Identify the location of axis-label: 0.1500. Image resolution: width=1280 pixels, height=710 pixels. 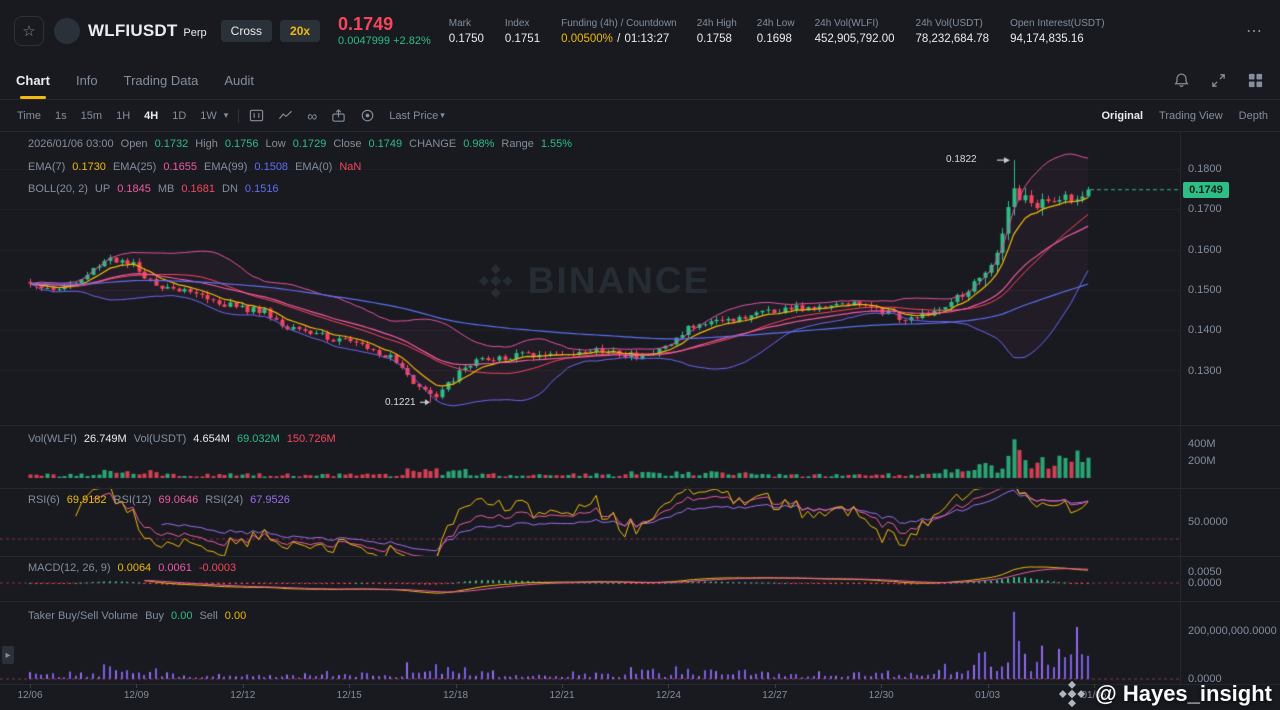
(1205, 289).